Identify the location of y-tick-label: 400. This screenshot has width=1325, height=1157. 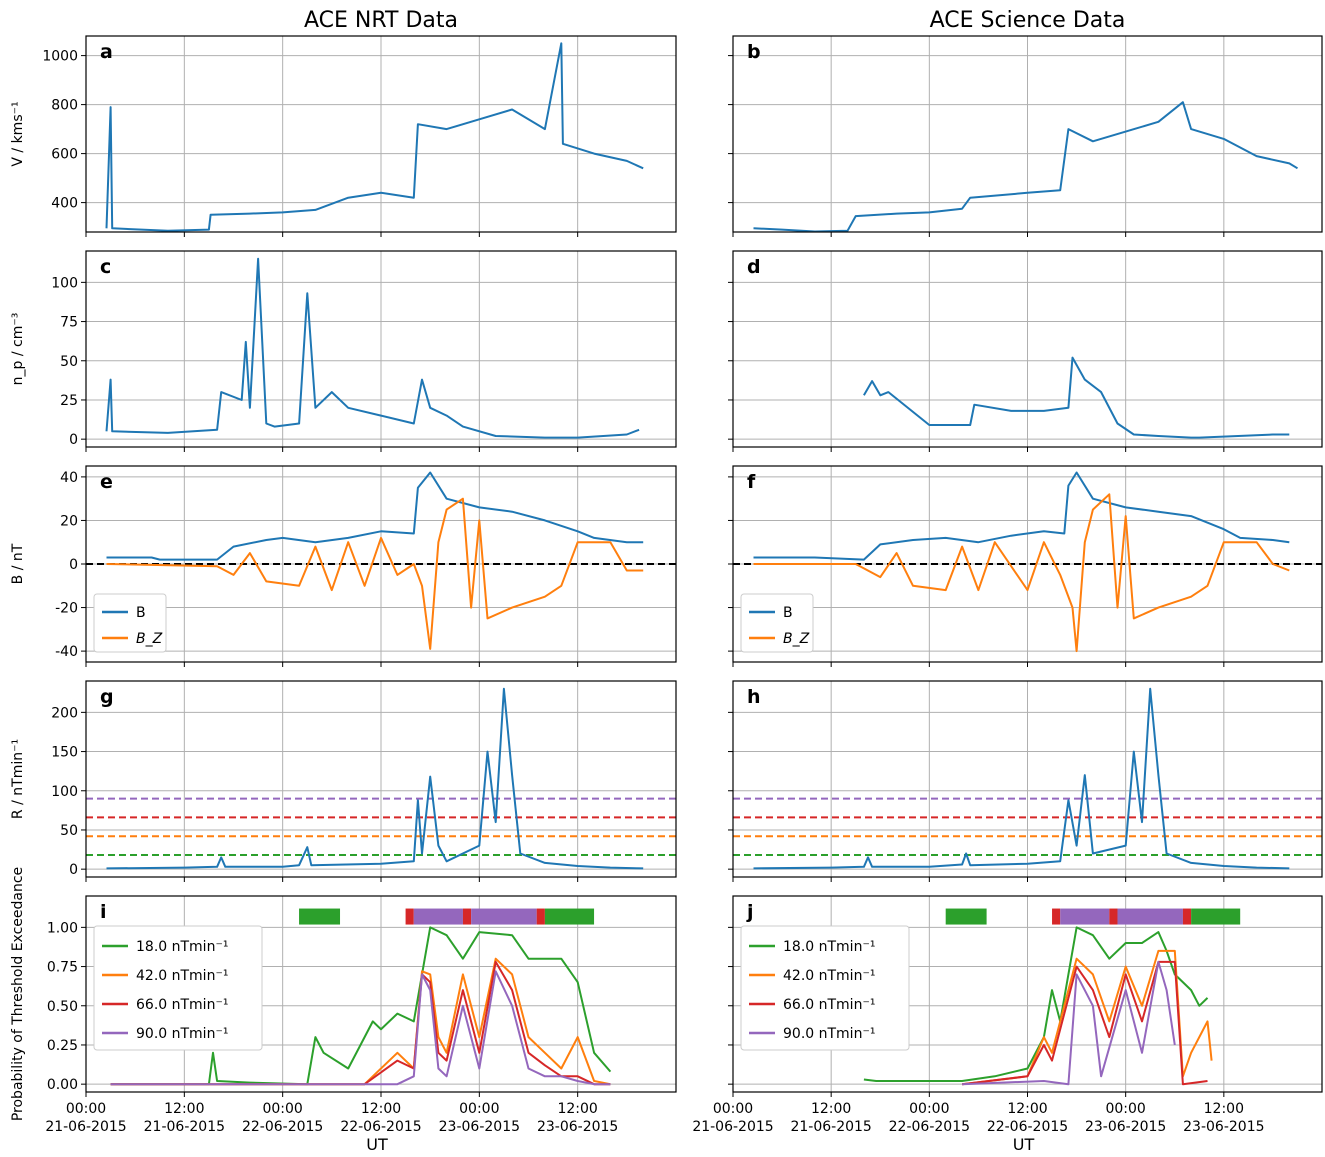
(64, 204).